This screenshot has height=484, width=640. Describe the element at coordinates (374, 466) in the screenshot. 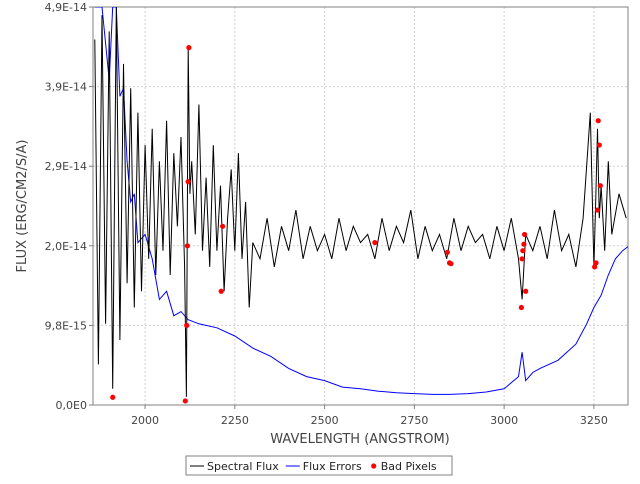

I see `legend-swatch` at that location.